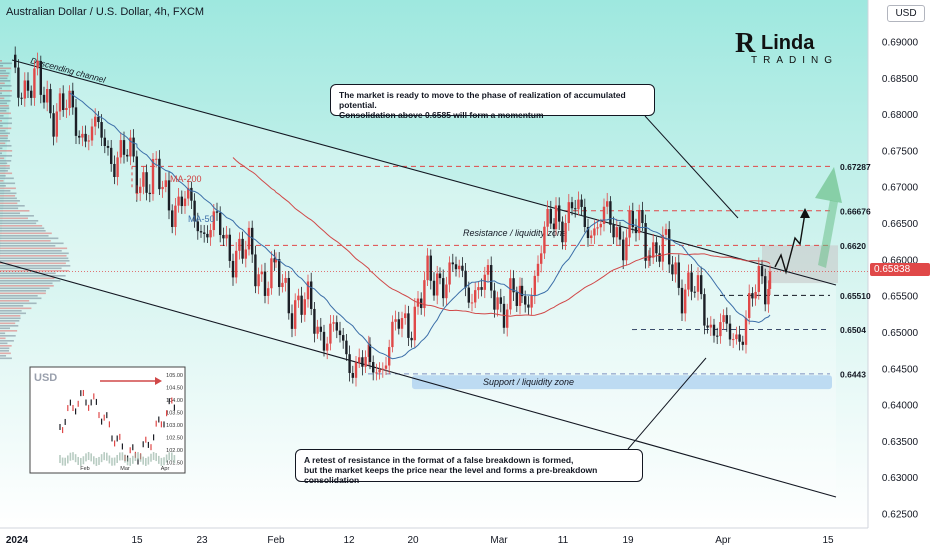 Image resolution: width=932 pixels, height=550 pixels. I want to click on x-tick-label: 23, so click(202, 540).